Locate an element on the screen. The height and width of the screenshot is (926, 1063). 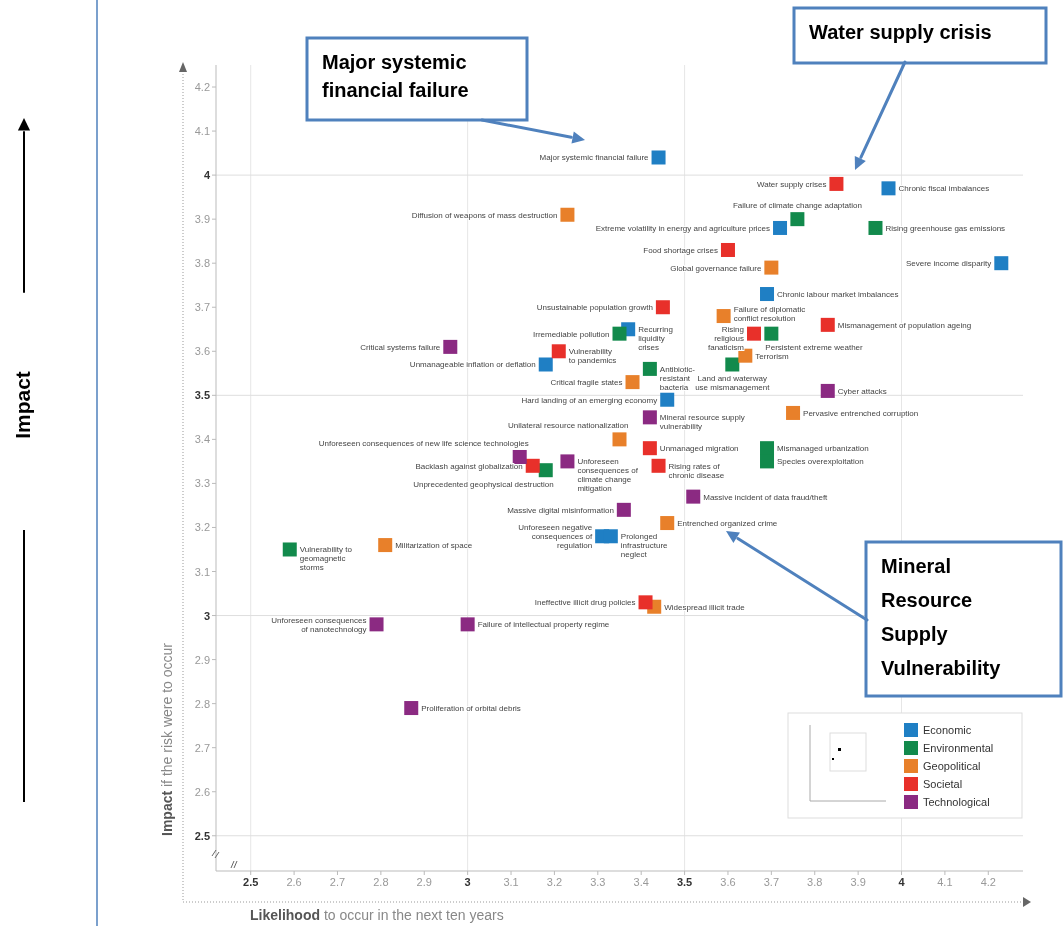
x-tick-label: 3.6 is located at coordinates (728, 882).